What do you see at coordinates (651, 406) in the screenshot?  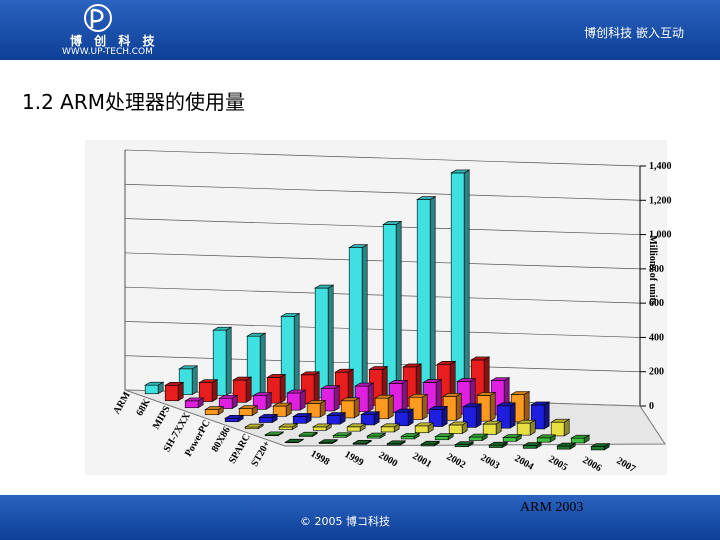 I see `y-tick-label: 0` at bounding box center [651, 406].